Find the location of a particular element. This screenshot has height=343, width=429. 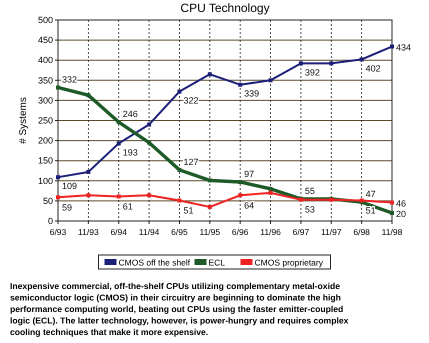

x-tick-label: 11/94 is located at coordinates (149, 232).